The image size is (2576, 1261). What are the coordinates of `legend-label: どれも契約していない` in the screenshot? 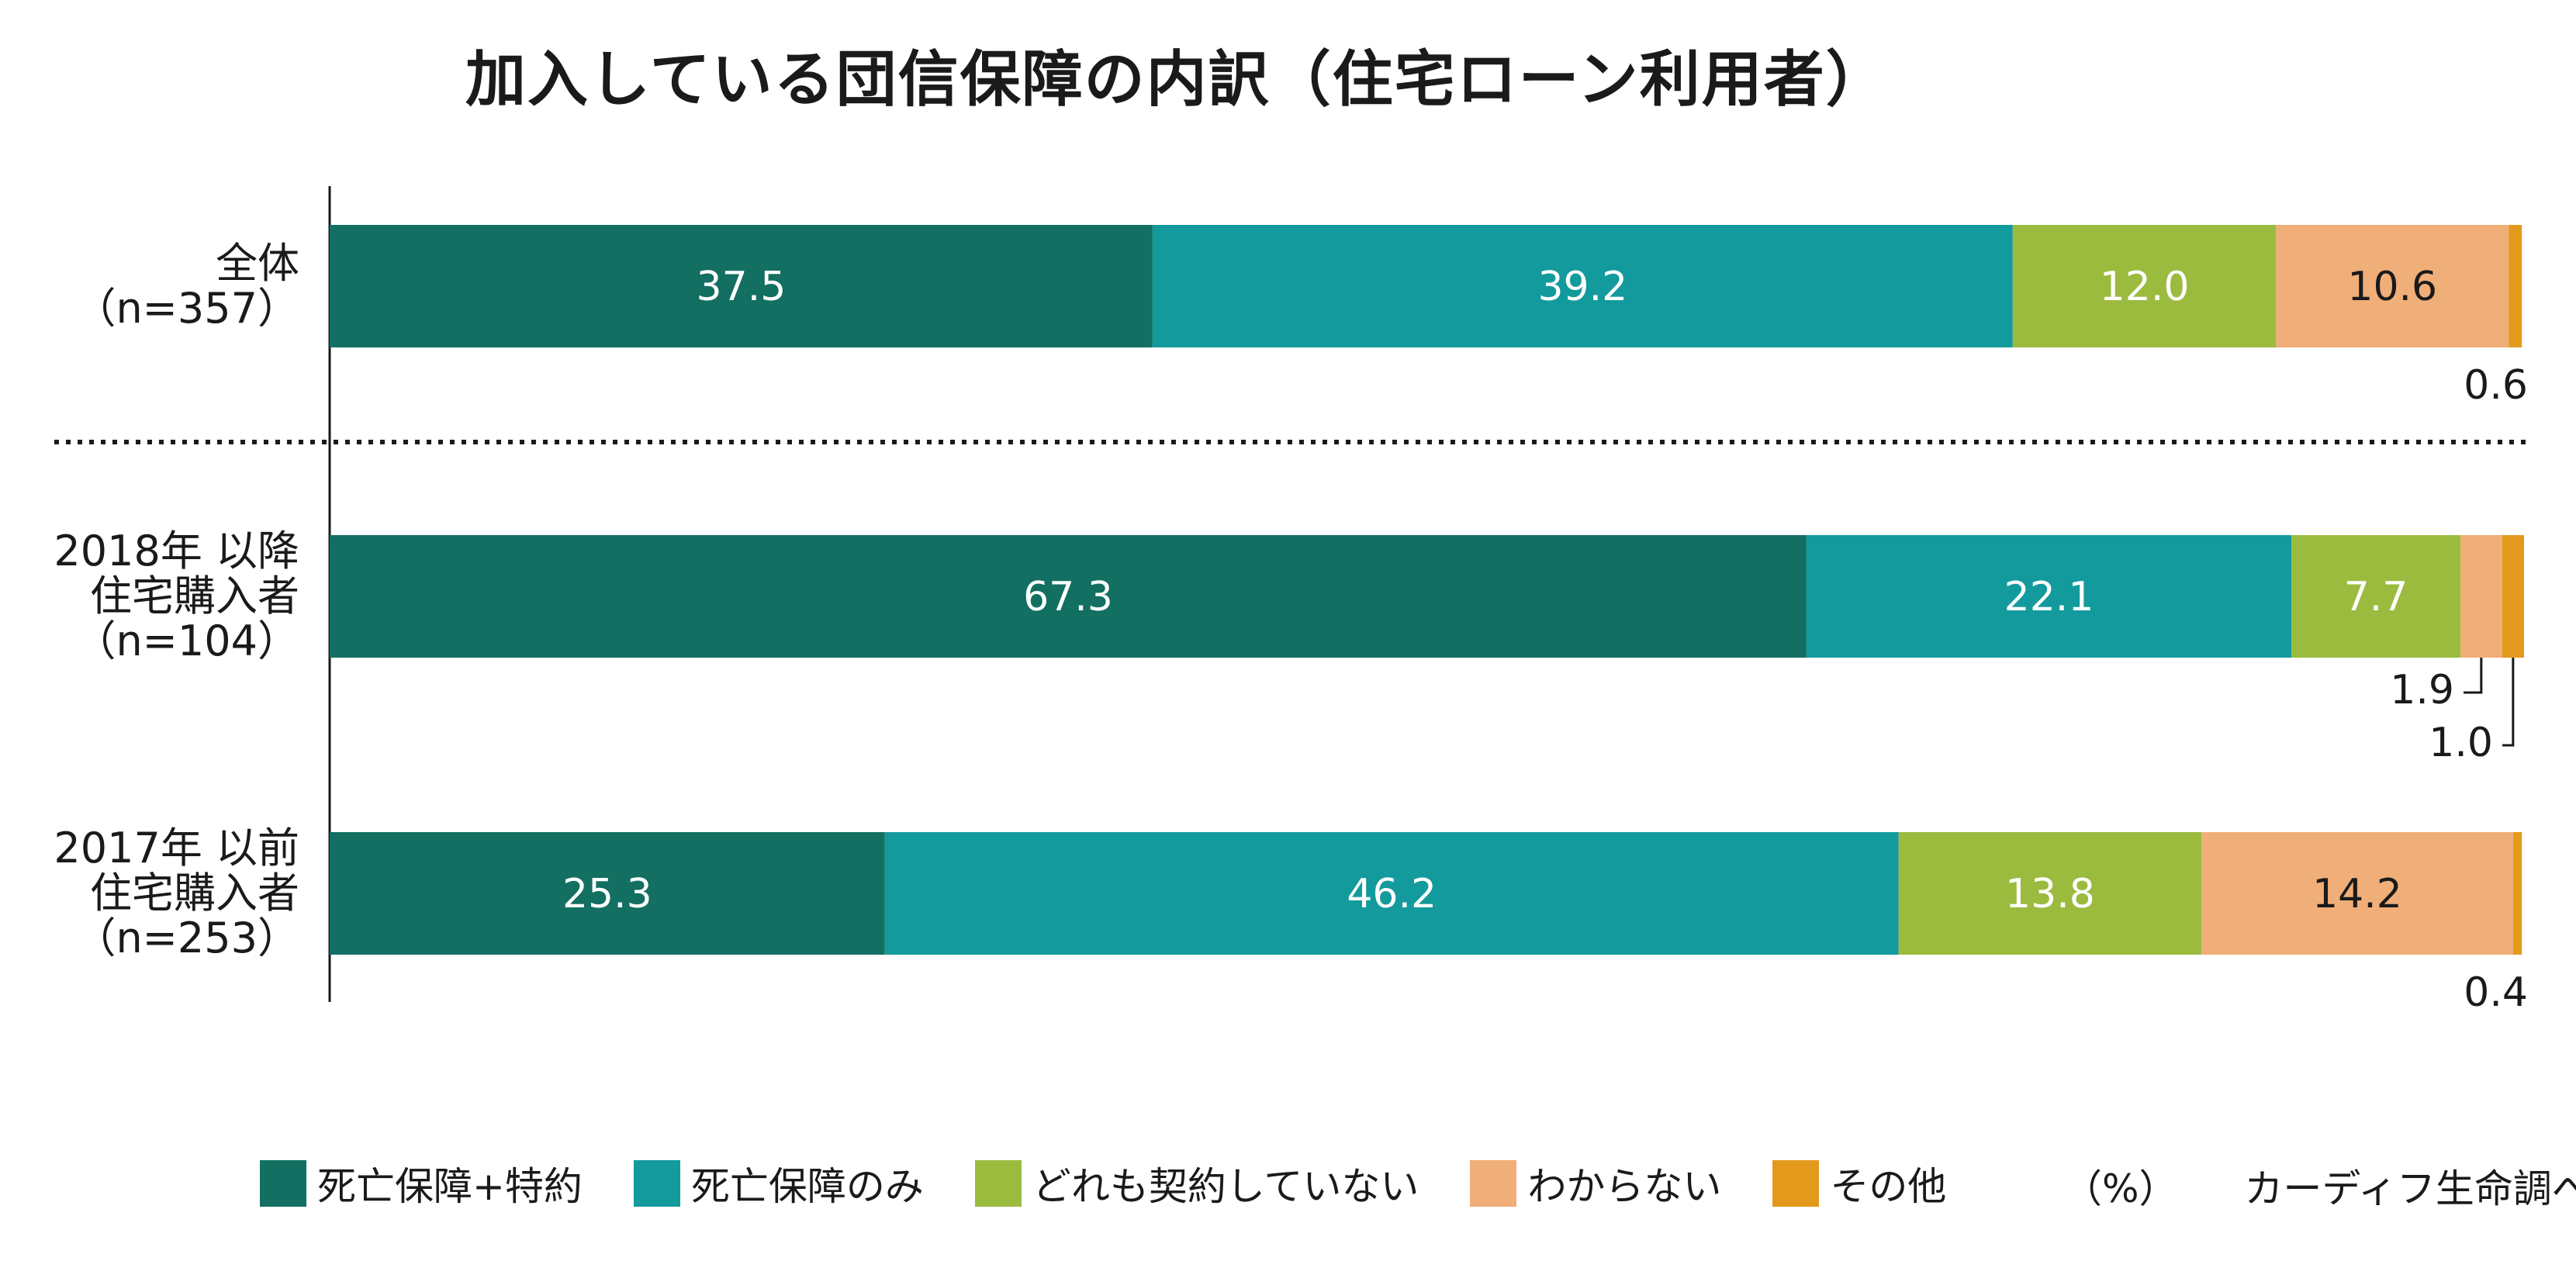 It's located at (1225, 1186).